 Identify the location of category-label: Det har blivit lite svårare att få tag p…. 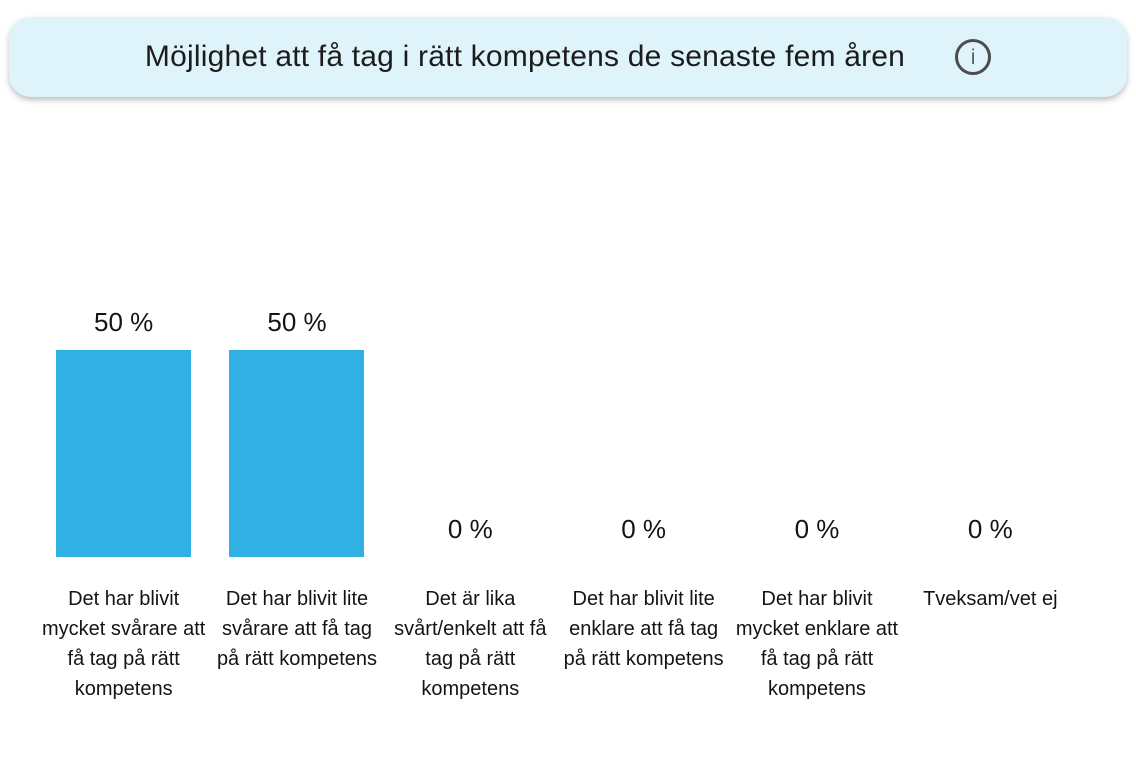
(297, 629).